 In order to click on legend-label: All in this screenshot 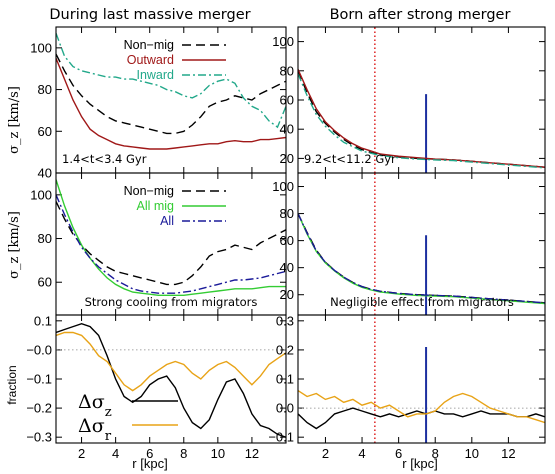, I will do `click(167, 221)`.